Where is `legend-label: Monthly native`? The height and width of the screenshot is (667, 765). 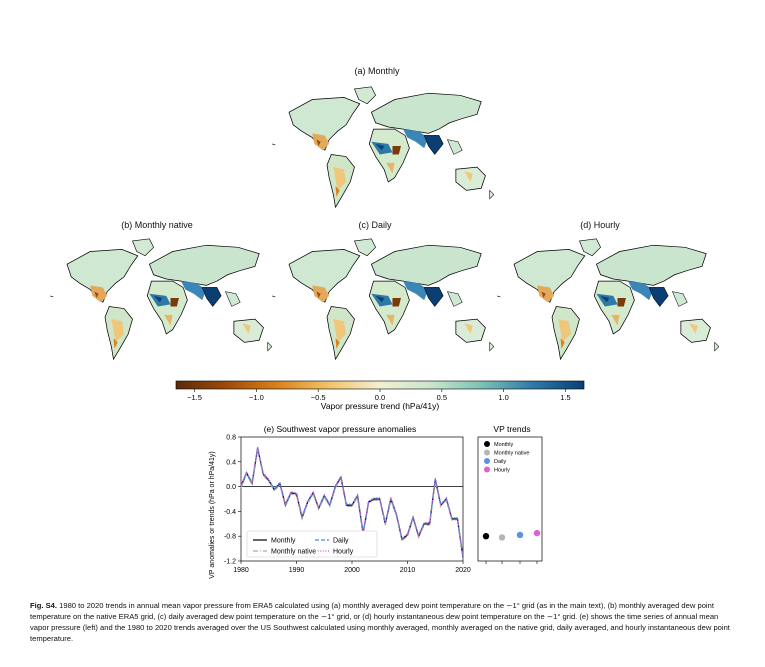
legend-label: Monthly native is located at coordinates (293, 552).